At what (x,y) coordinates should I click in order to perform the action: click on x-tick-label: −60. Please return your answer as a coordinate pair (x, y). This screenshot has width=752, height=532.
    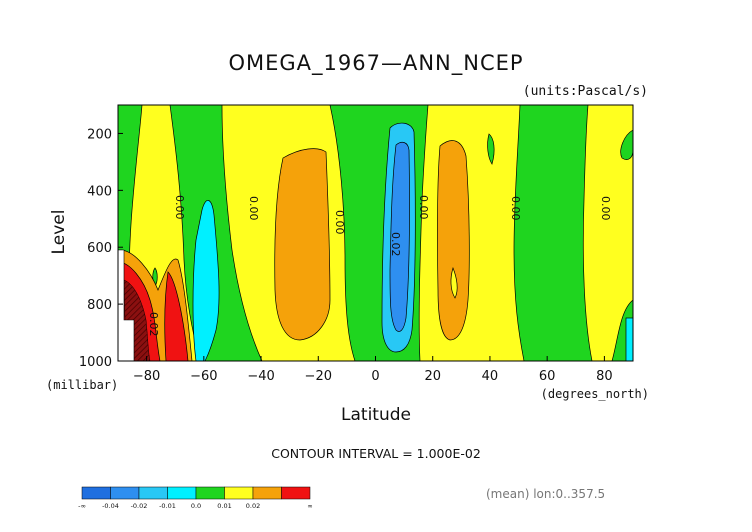
    Looking at the image, I should click on (203, 376).